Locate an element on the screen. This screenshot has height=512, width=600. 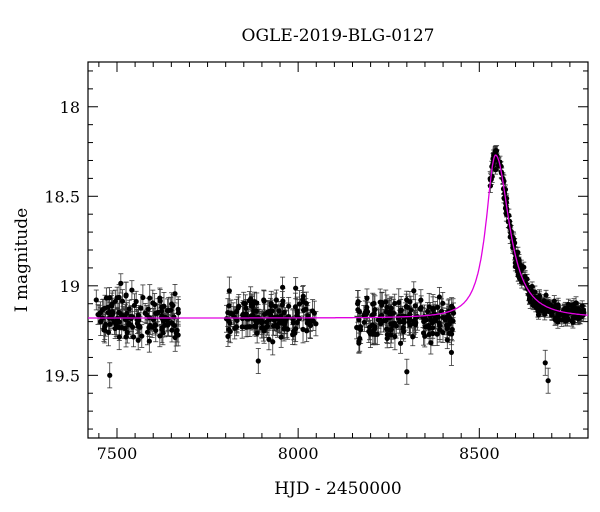
x-tick-label: 7500 is located at coordinates (117, 453).